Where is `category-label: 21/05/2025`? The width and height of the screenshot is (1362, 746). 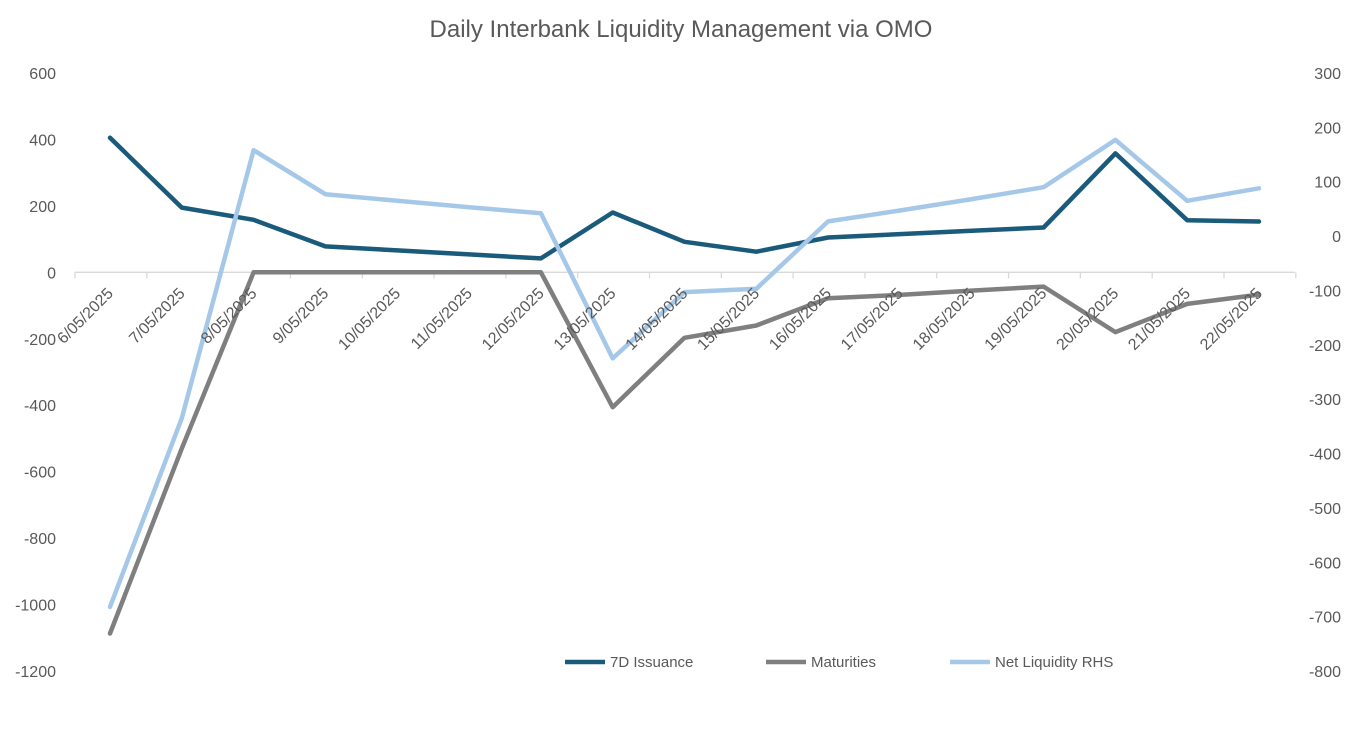
category-label: 21/05/2025 is located at coordinates (1159, 319).